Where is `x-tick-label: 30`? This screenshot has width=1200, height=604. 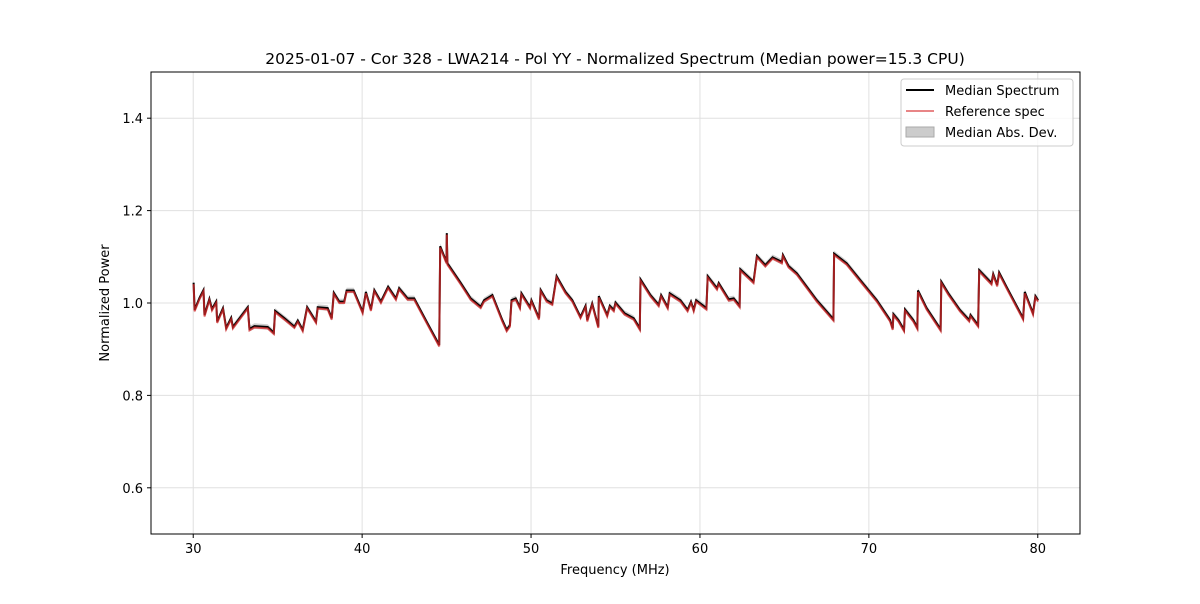 x-tick-label: 30 is located at coordinates (193, 549).